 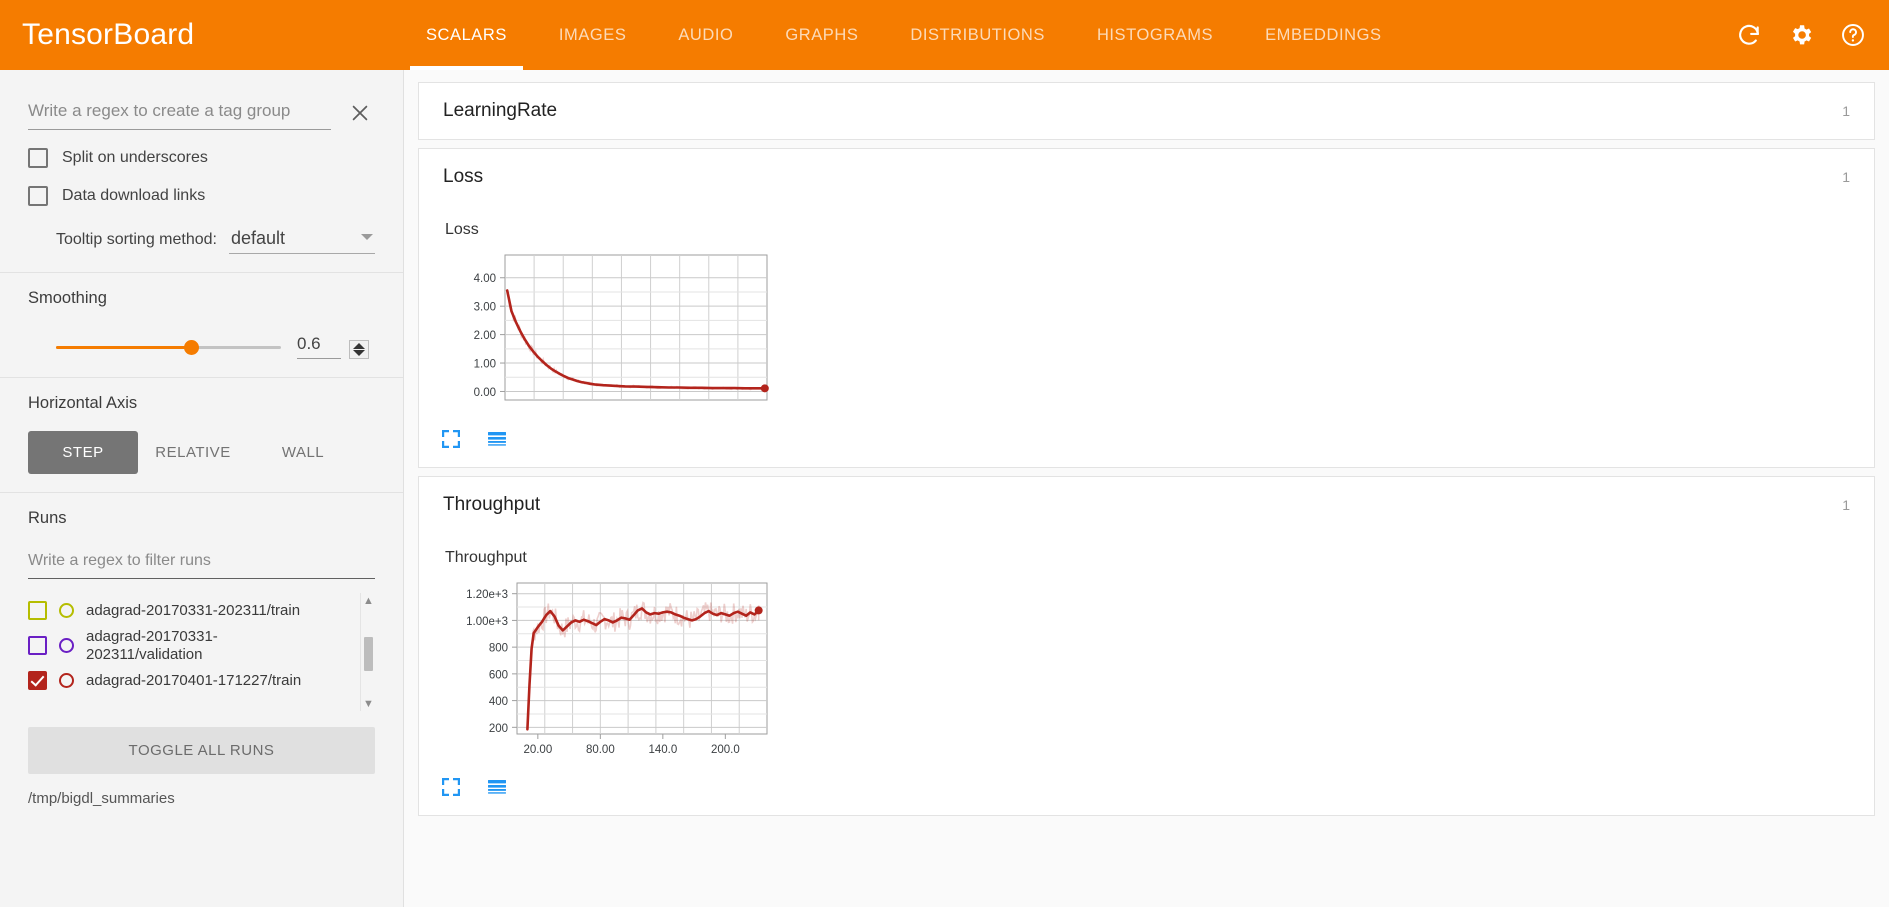 What do you see at coordinates (123, 347) in the screenshot?
I see `slider-fill` at bounding box center [123, 347].